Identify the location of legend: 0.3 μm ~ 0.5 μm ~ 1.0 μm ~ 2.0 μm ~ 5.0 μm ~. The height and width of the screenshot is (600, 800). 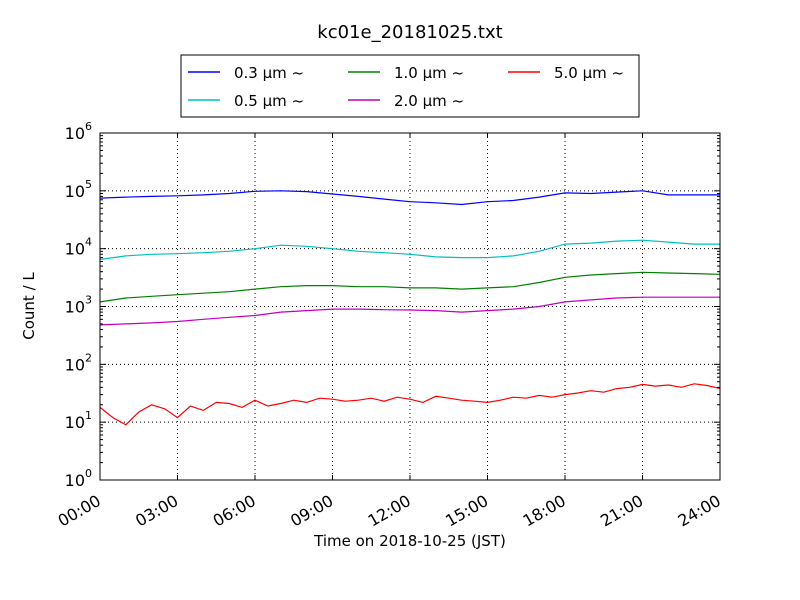
(410, 86).